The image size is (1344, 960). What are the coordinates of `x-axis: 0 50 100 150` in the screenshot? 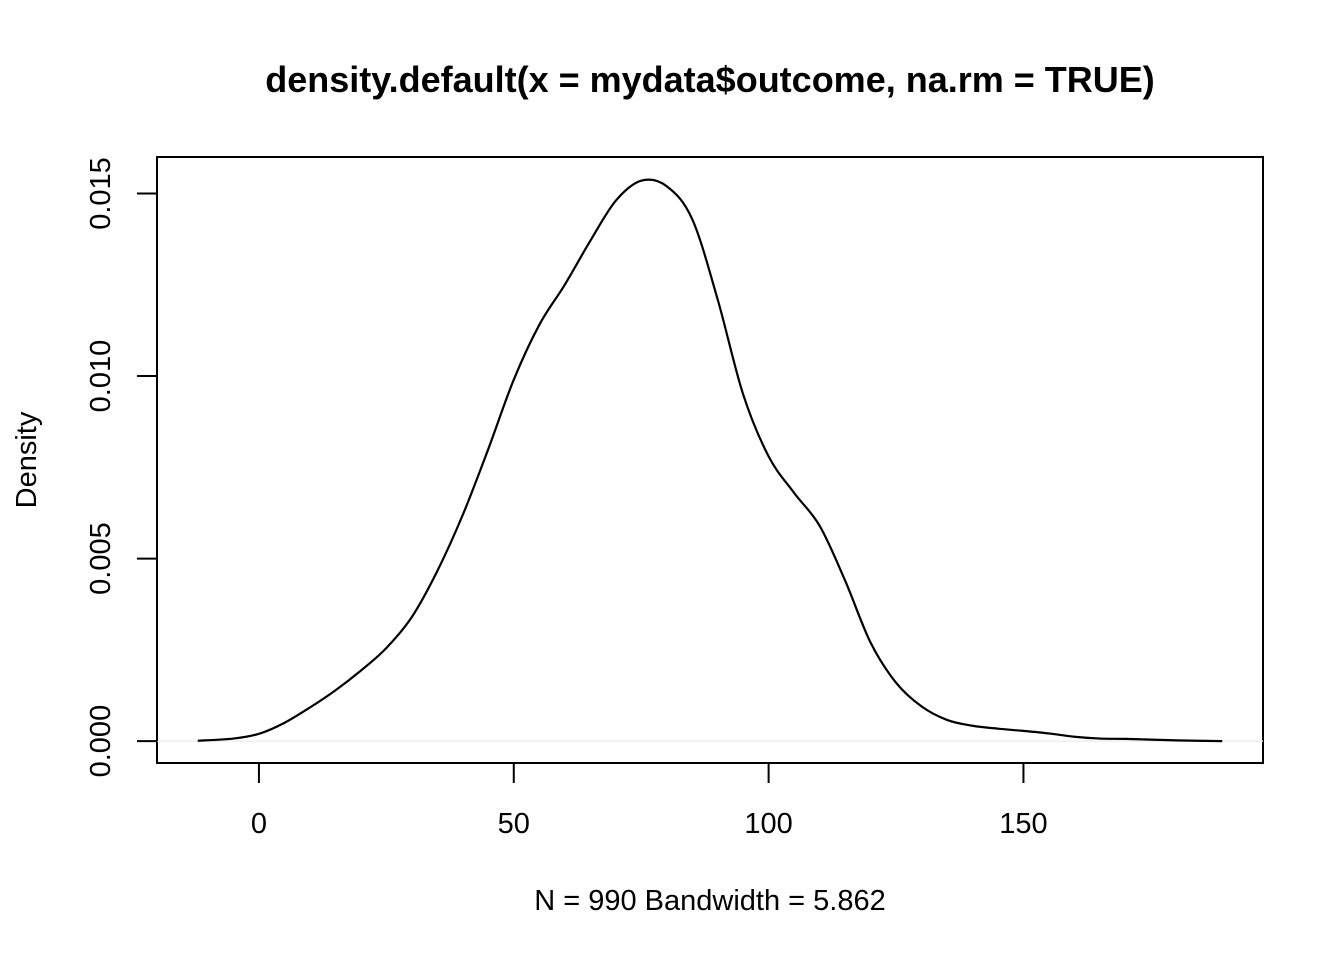 It's located at (649, 801).